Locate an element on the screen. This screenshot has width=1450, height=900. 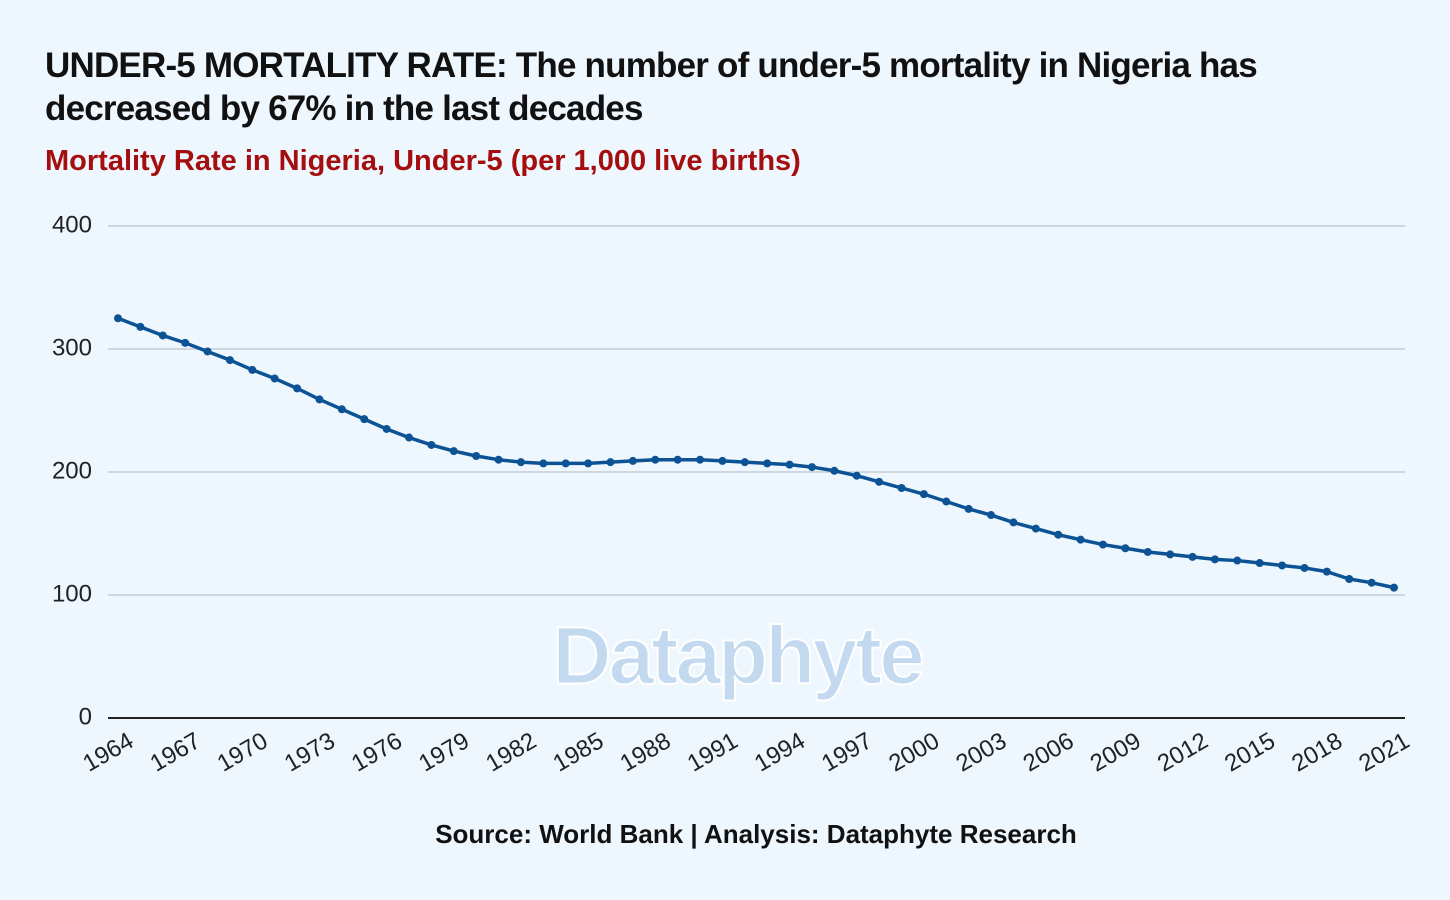
y-tick-label: 400 is located at coordinates (72, 224).